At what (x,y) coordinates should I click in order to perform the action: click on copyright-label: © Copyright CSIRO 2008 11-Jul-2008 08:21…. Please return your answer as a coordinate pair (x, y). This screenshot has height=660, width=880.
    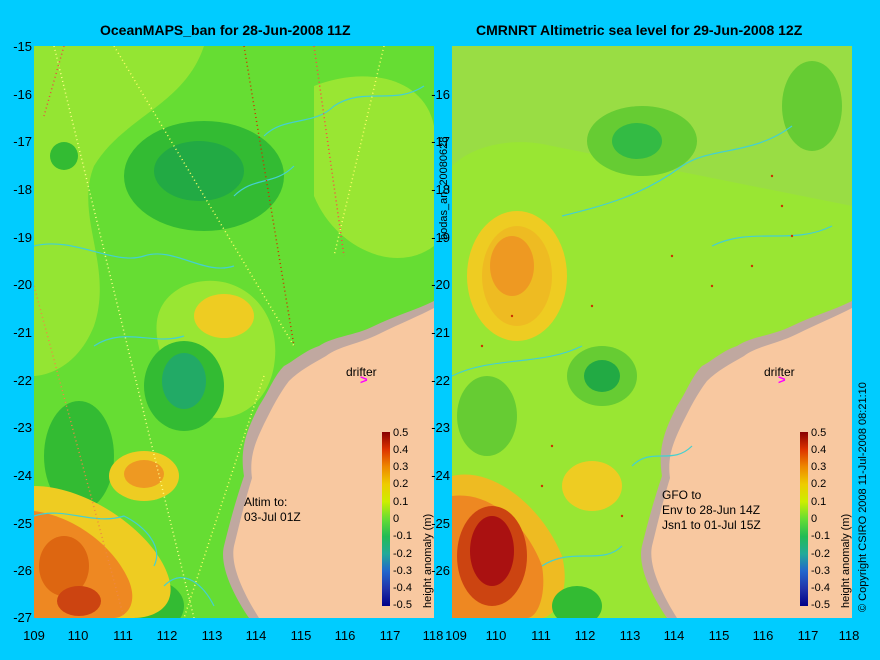
    Looking at the image, I should click on (863, 497).